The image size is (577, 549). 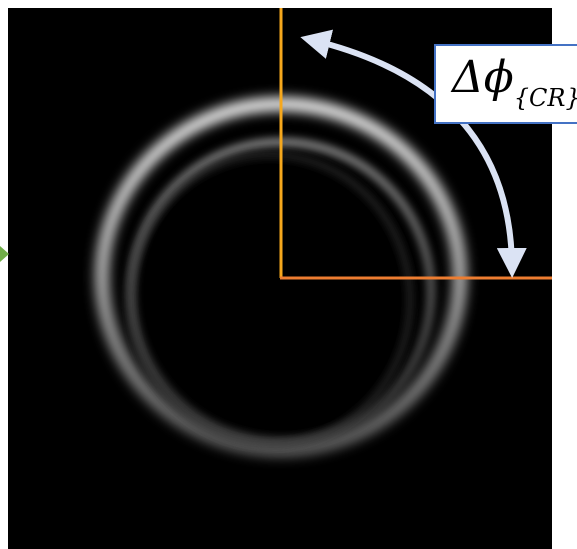 What do you see at coordinates (4, 254) in the screenshot?
I see `triangle-right-icon` at bounding box center [4, 254].